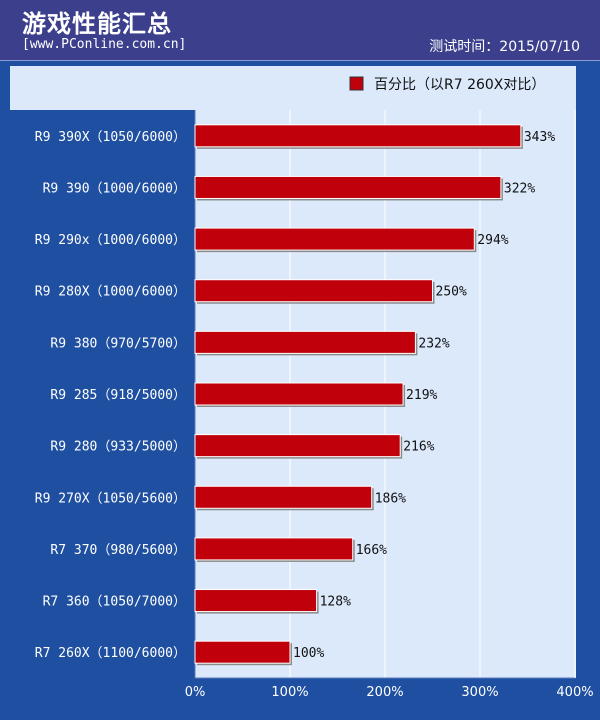 The image size is (600, 720). Describe the element at coordinates (118, 550) in the screenshot. I see `category-label: R7 370（980/5600）` at that location.